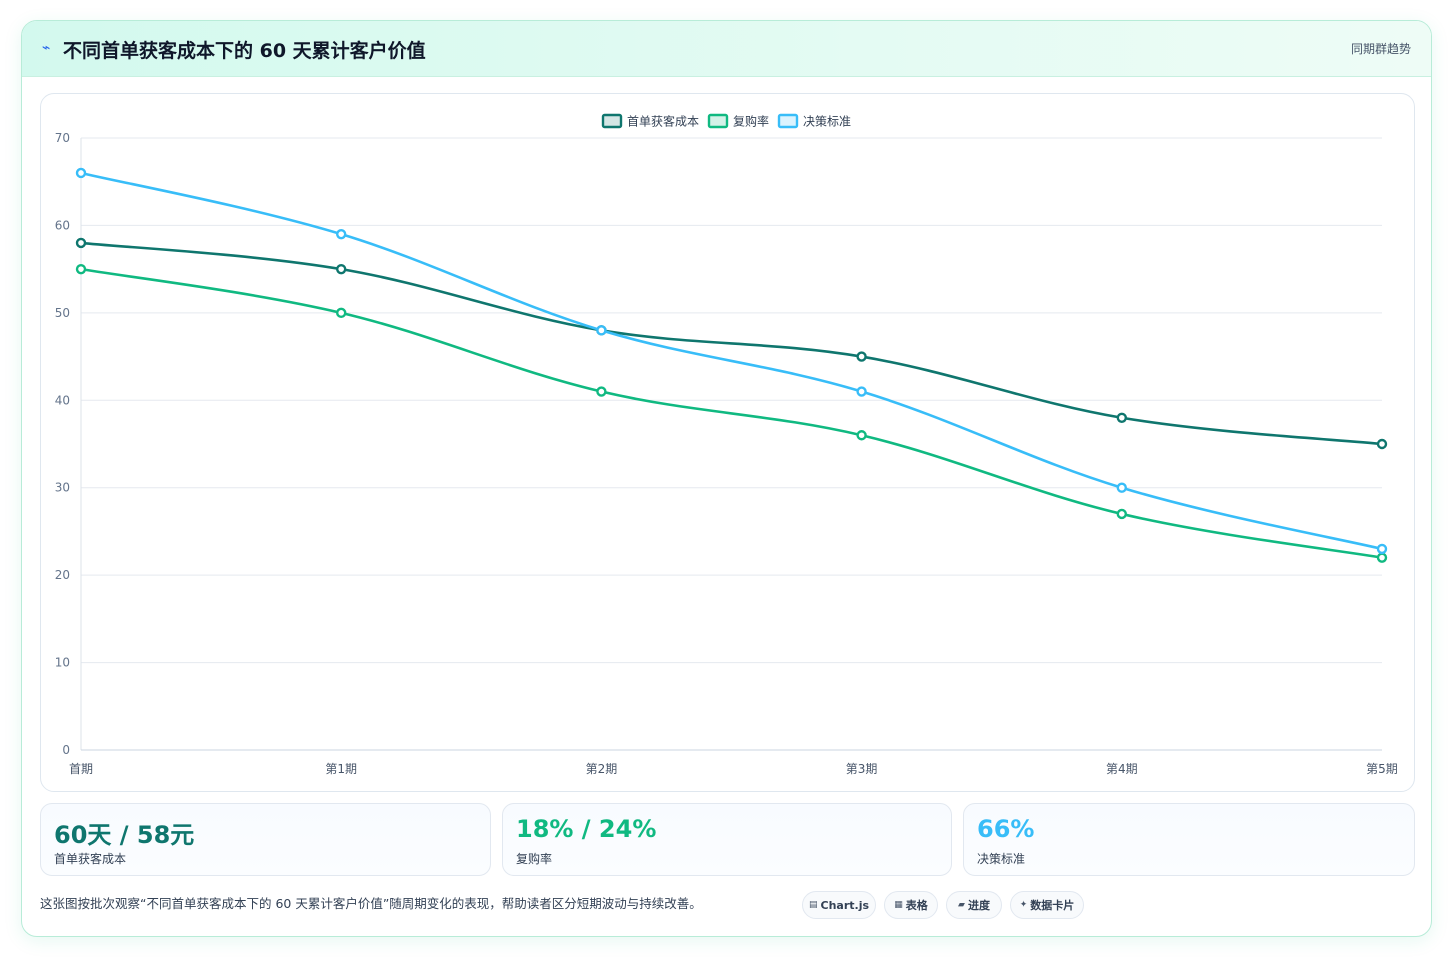 The image size is (1453, 958). I want to click on y-tick-label: 40, so click(62, 400).